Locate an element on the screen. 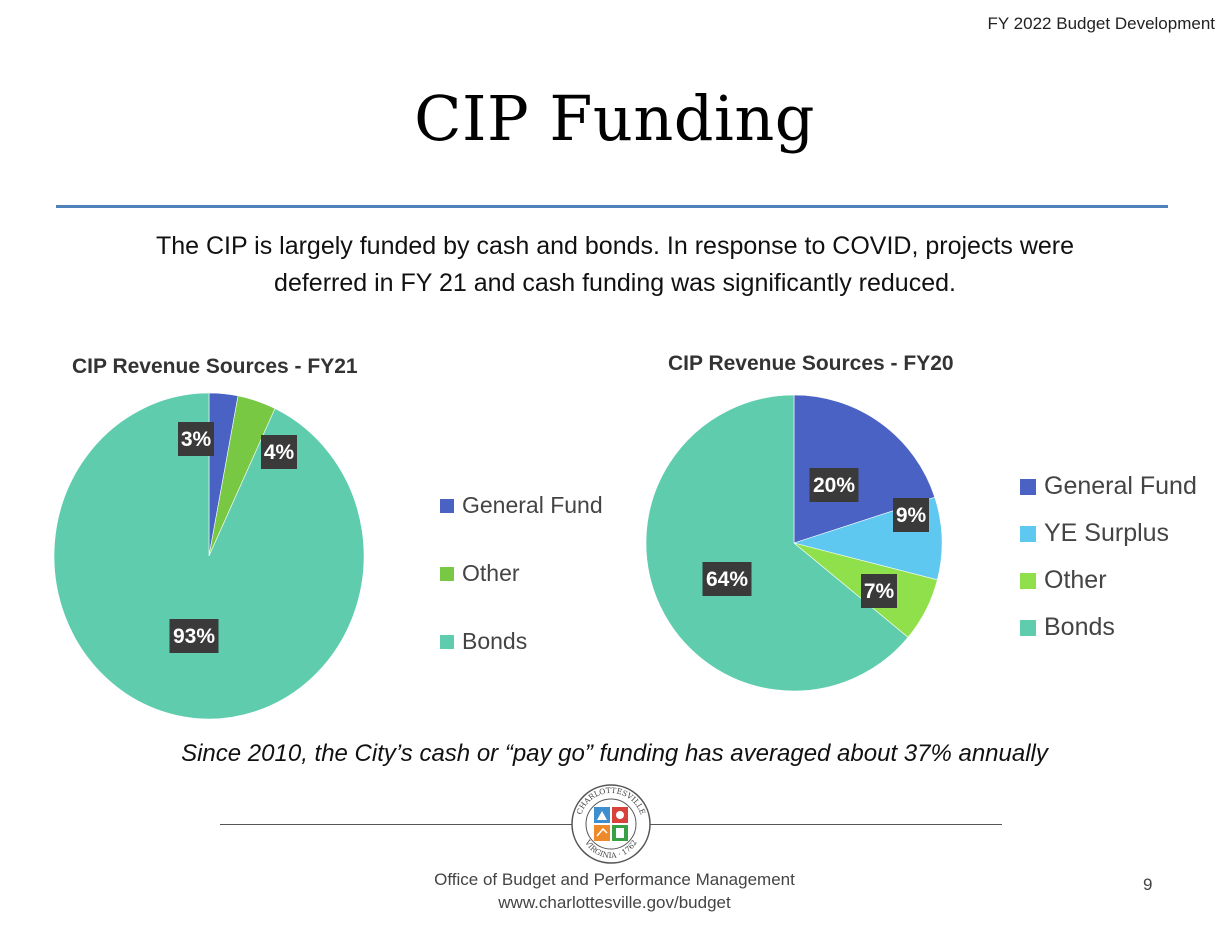  fy20-data-label-ye-surplus: 9% is located at coordinates (911, 515).